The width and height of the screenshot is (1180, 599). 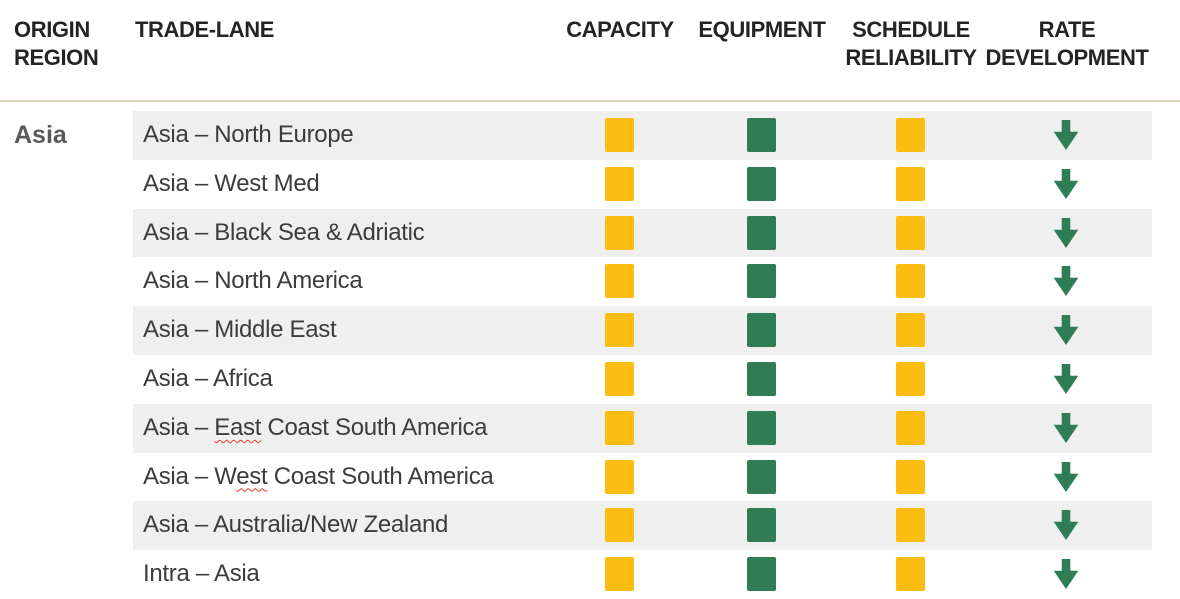 What do you see at coordinates (642, 428) in the screenshot?
I see `table-row: Asia – East Coast South America` at bounding box center [642, 428].